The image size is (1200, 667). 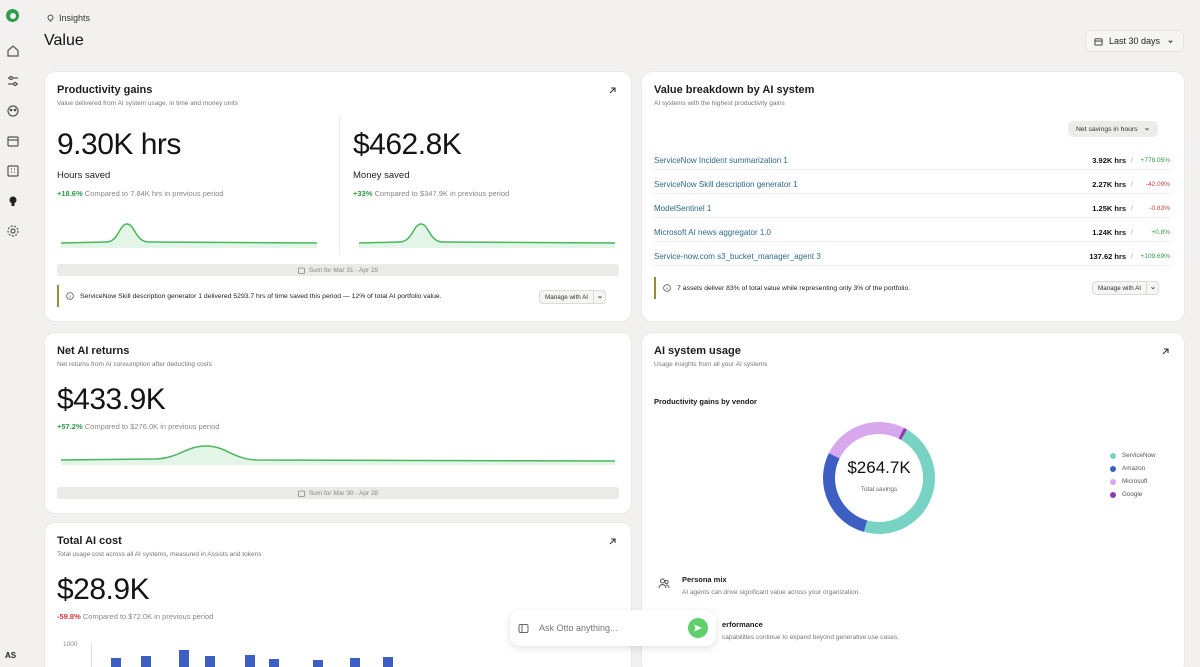 I want to click on system-delta: +0.8%, so click(x=1160, y=232).